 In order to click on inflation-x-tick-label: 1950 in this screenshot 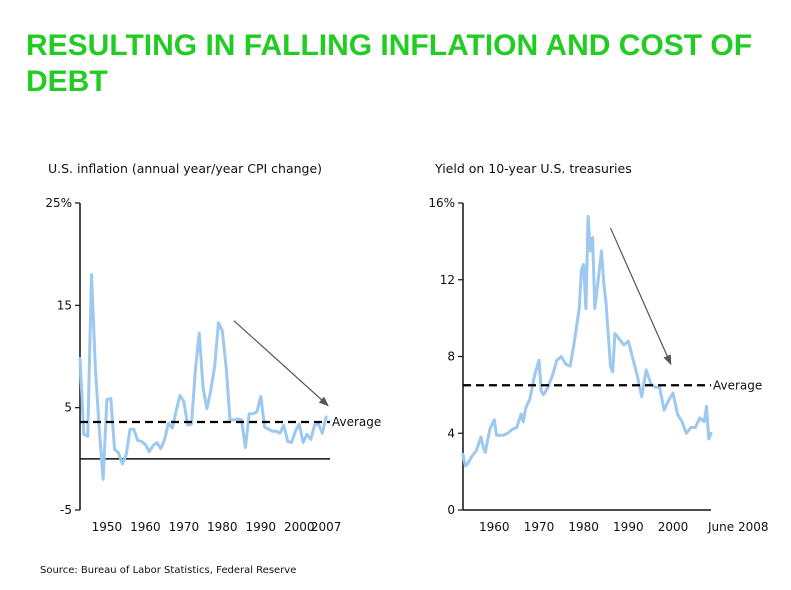, I will do `click(107, 527)`.